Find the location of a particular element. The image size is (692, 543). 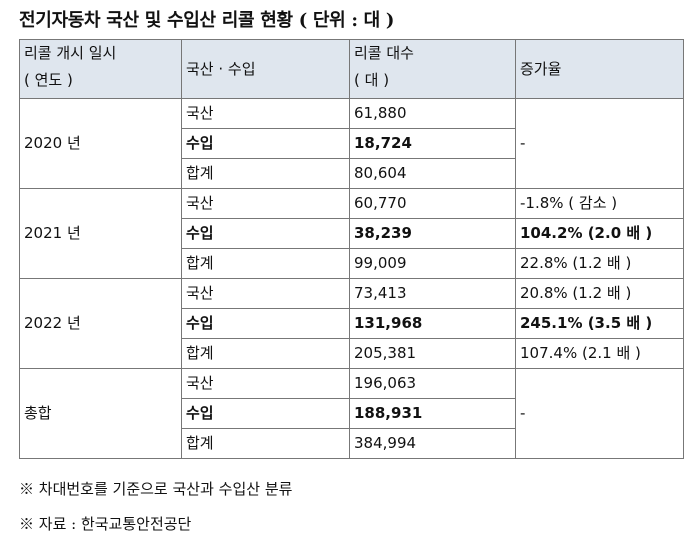

header-rate-label: 증가율 is located at coordinates (541, 68).